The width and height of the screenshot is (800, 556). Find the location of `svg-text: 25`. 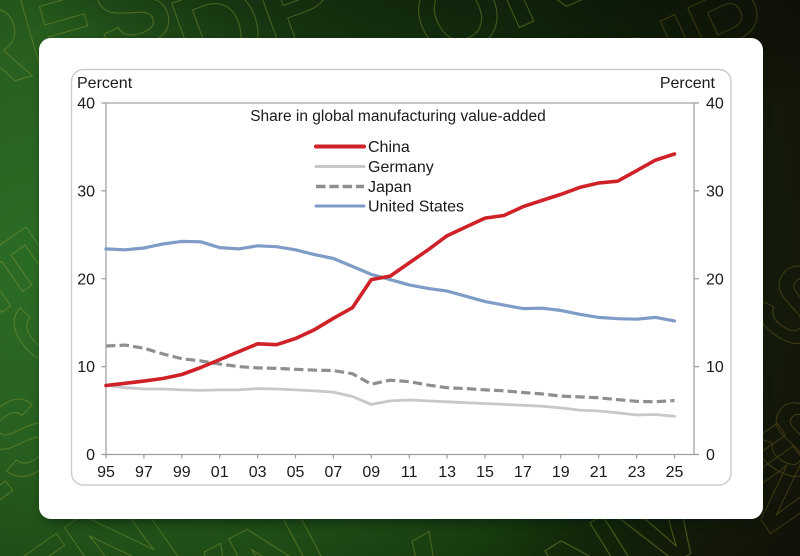

svg-text: 25 is located at coordinates (675, 472).